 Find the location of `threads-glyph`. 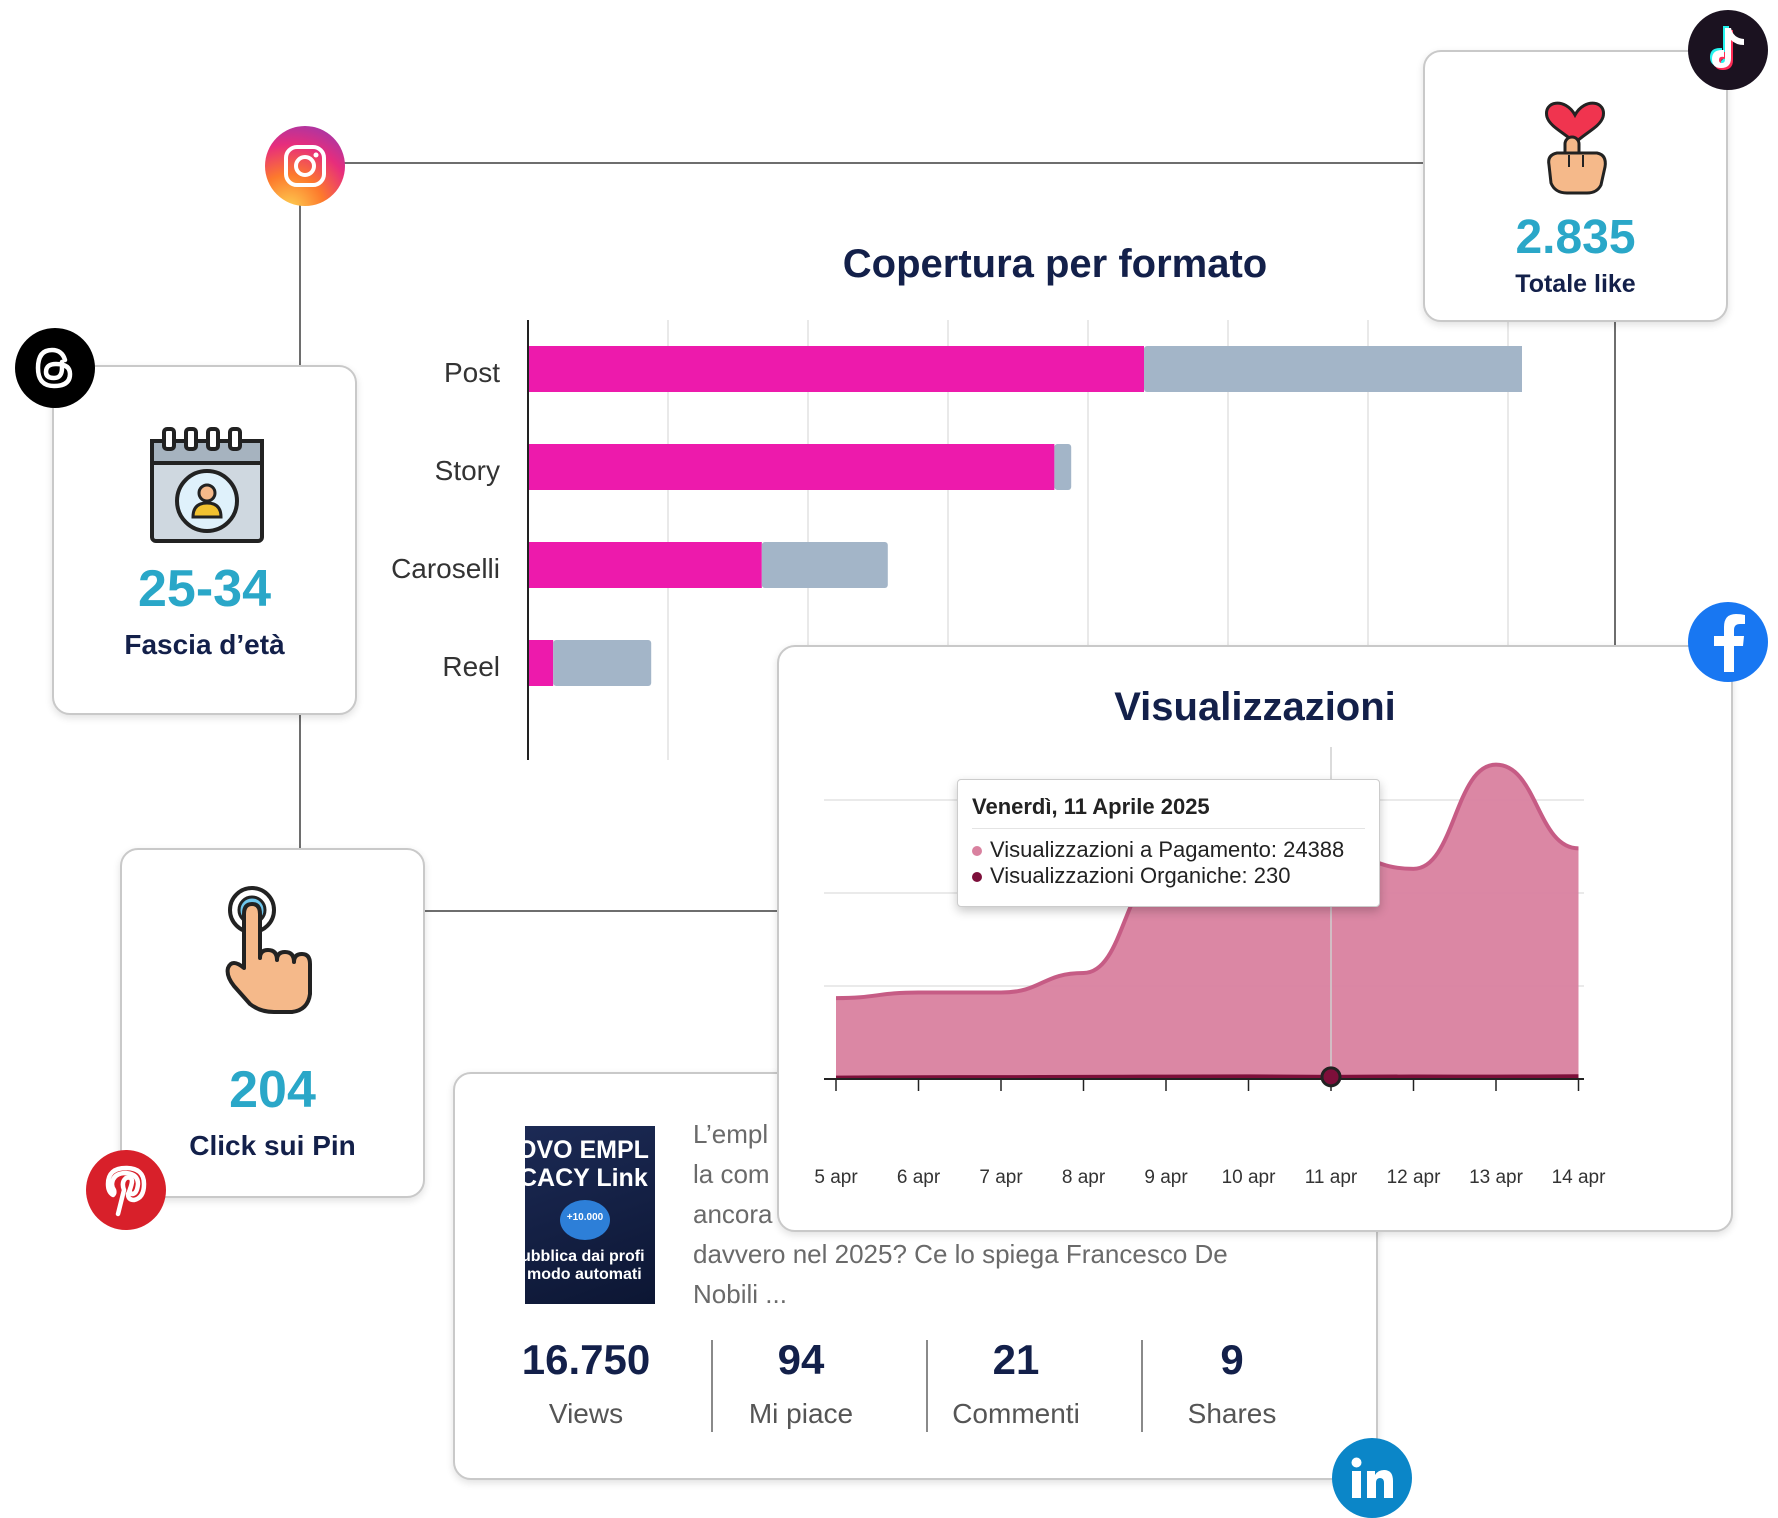

threads-glyph is located at coordinates (54, 368).